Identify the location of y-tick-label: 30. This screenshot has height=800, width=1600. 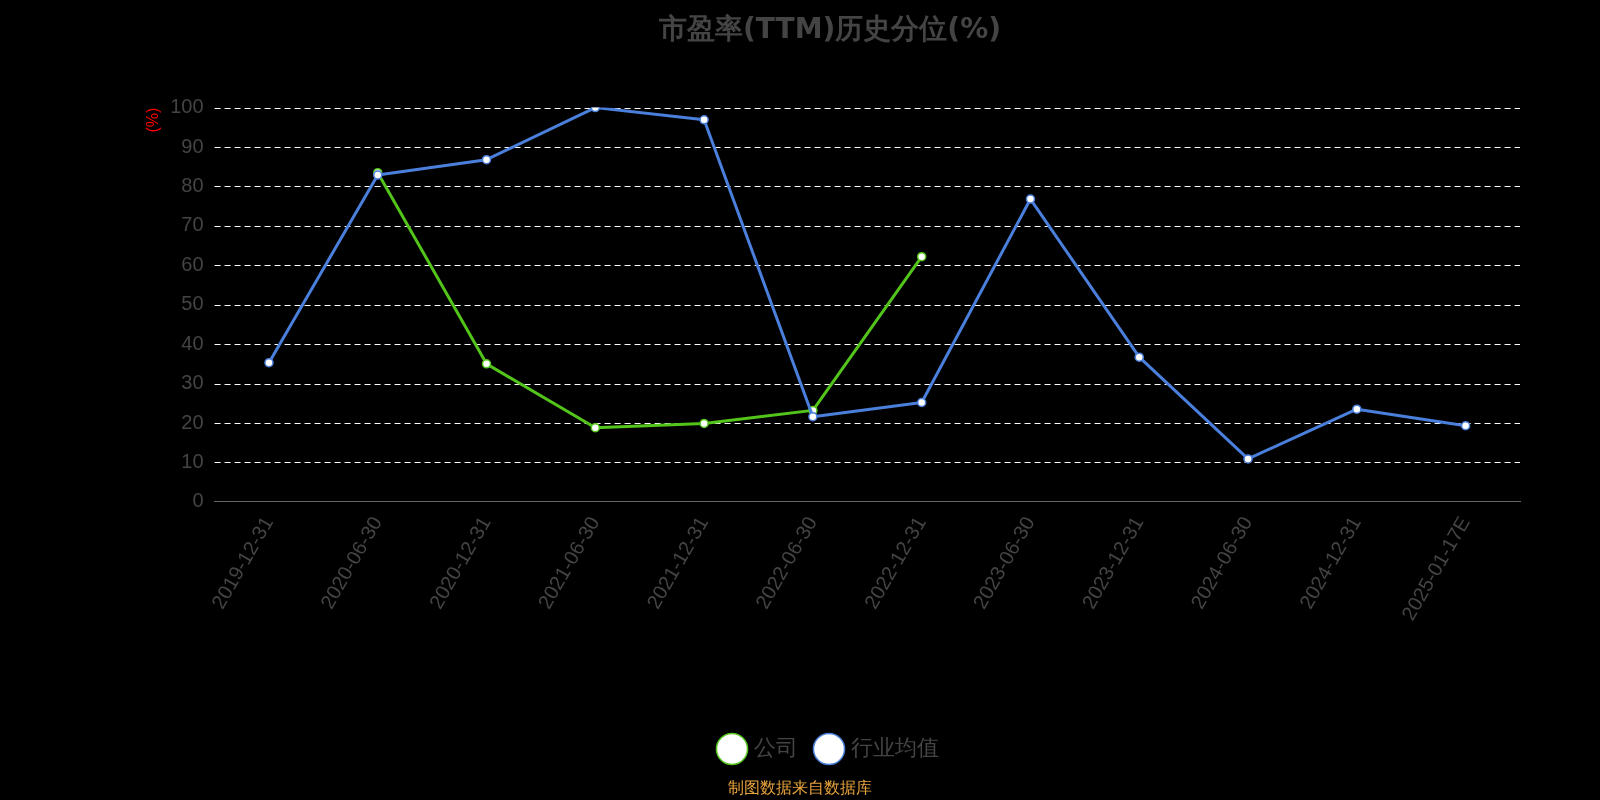
(192, 382).